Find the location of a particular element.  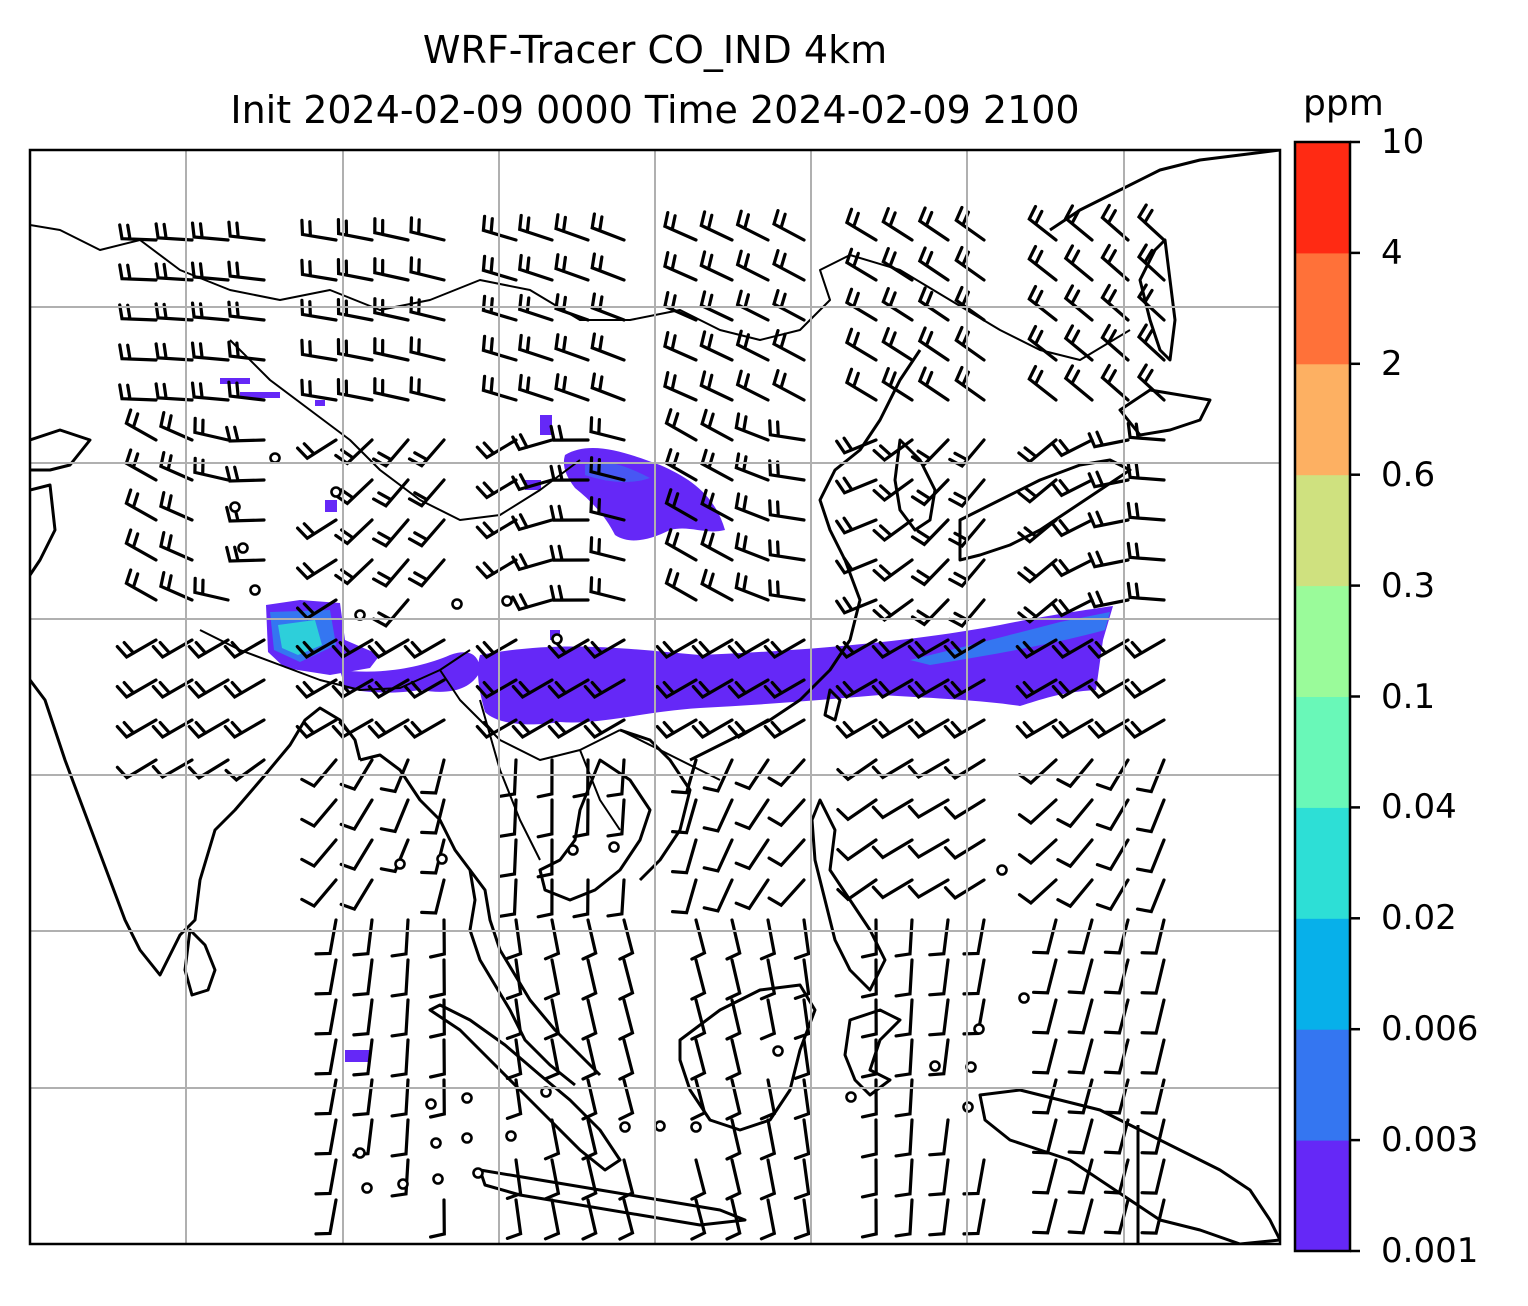

map-title-line-1: WRF-Tracer CO_IND 4km is located at coordinates (655, 50).